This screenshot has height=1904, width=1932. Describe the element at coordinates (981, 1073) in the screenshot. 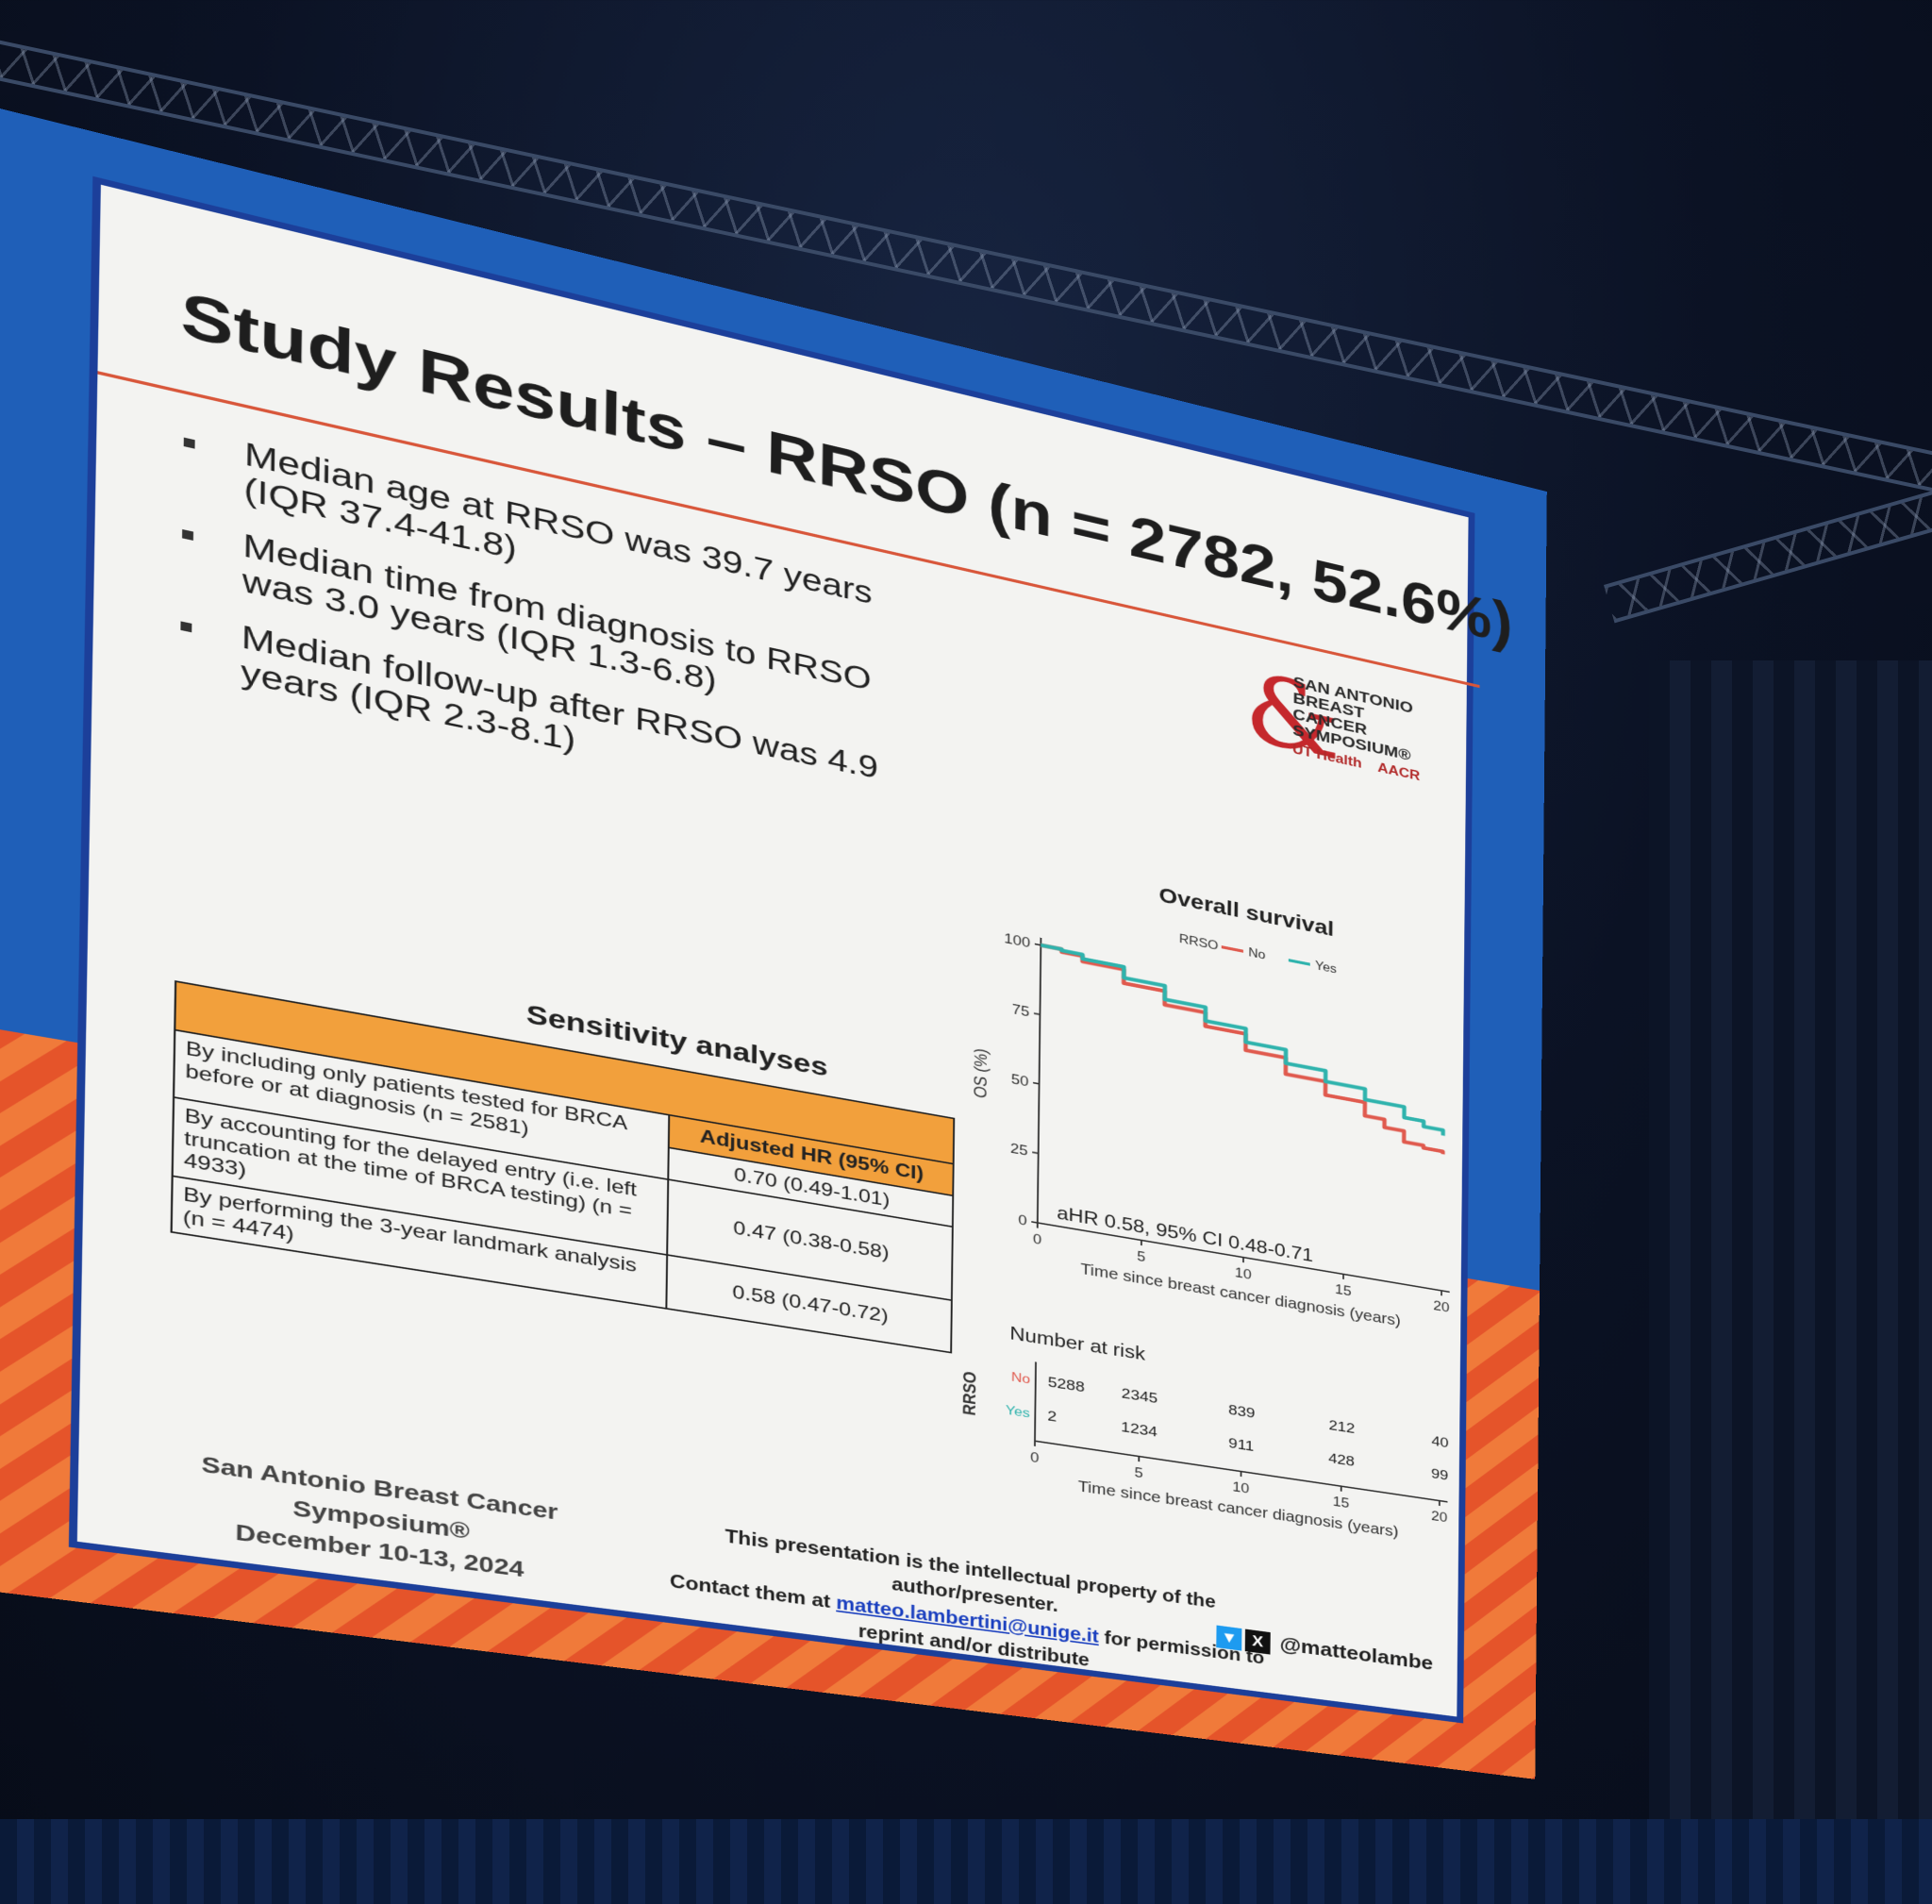

I see `y-axis-label: OS (%)` at that location.